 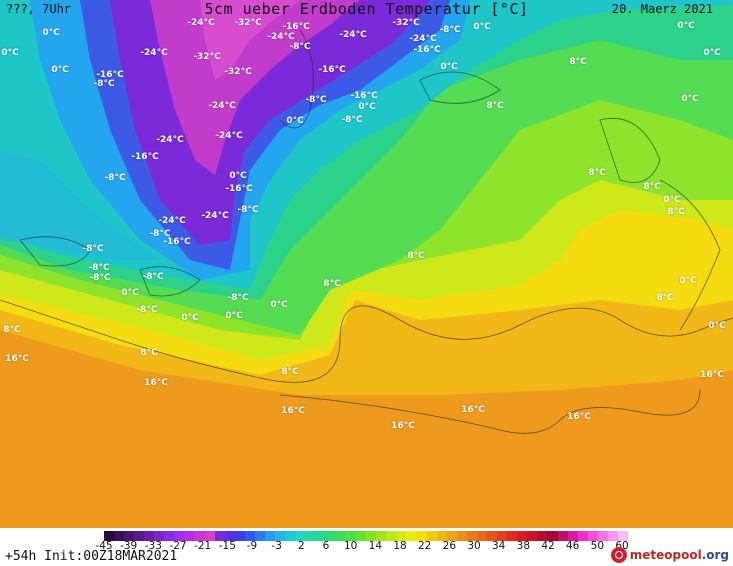 What do you see at coordinates (178, 546) in the screenshot?
I see `scale-tick-label: -27` at bounding box center [178, 546].